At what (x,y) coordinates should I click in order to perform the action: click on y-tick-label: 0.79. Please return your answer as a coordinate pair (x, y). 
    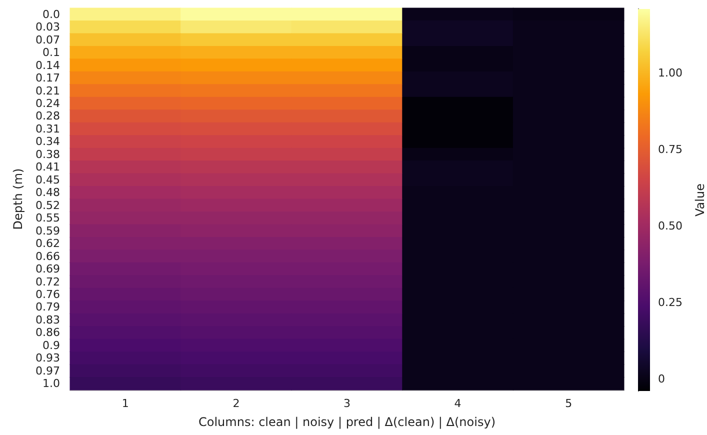
    Looking at the image, I should click on (48, 307).